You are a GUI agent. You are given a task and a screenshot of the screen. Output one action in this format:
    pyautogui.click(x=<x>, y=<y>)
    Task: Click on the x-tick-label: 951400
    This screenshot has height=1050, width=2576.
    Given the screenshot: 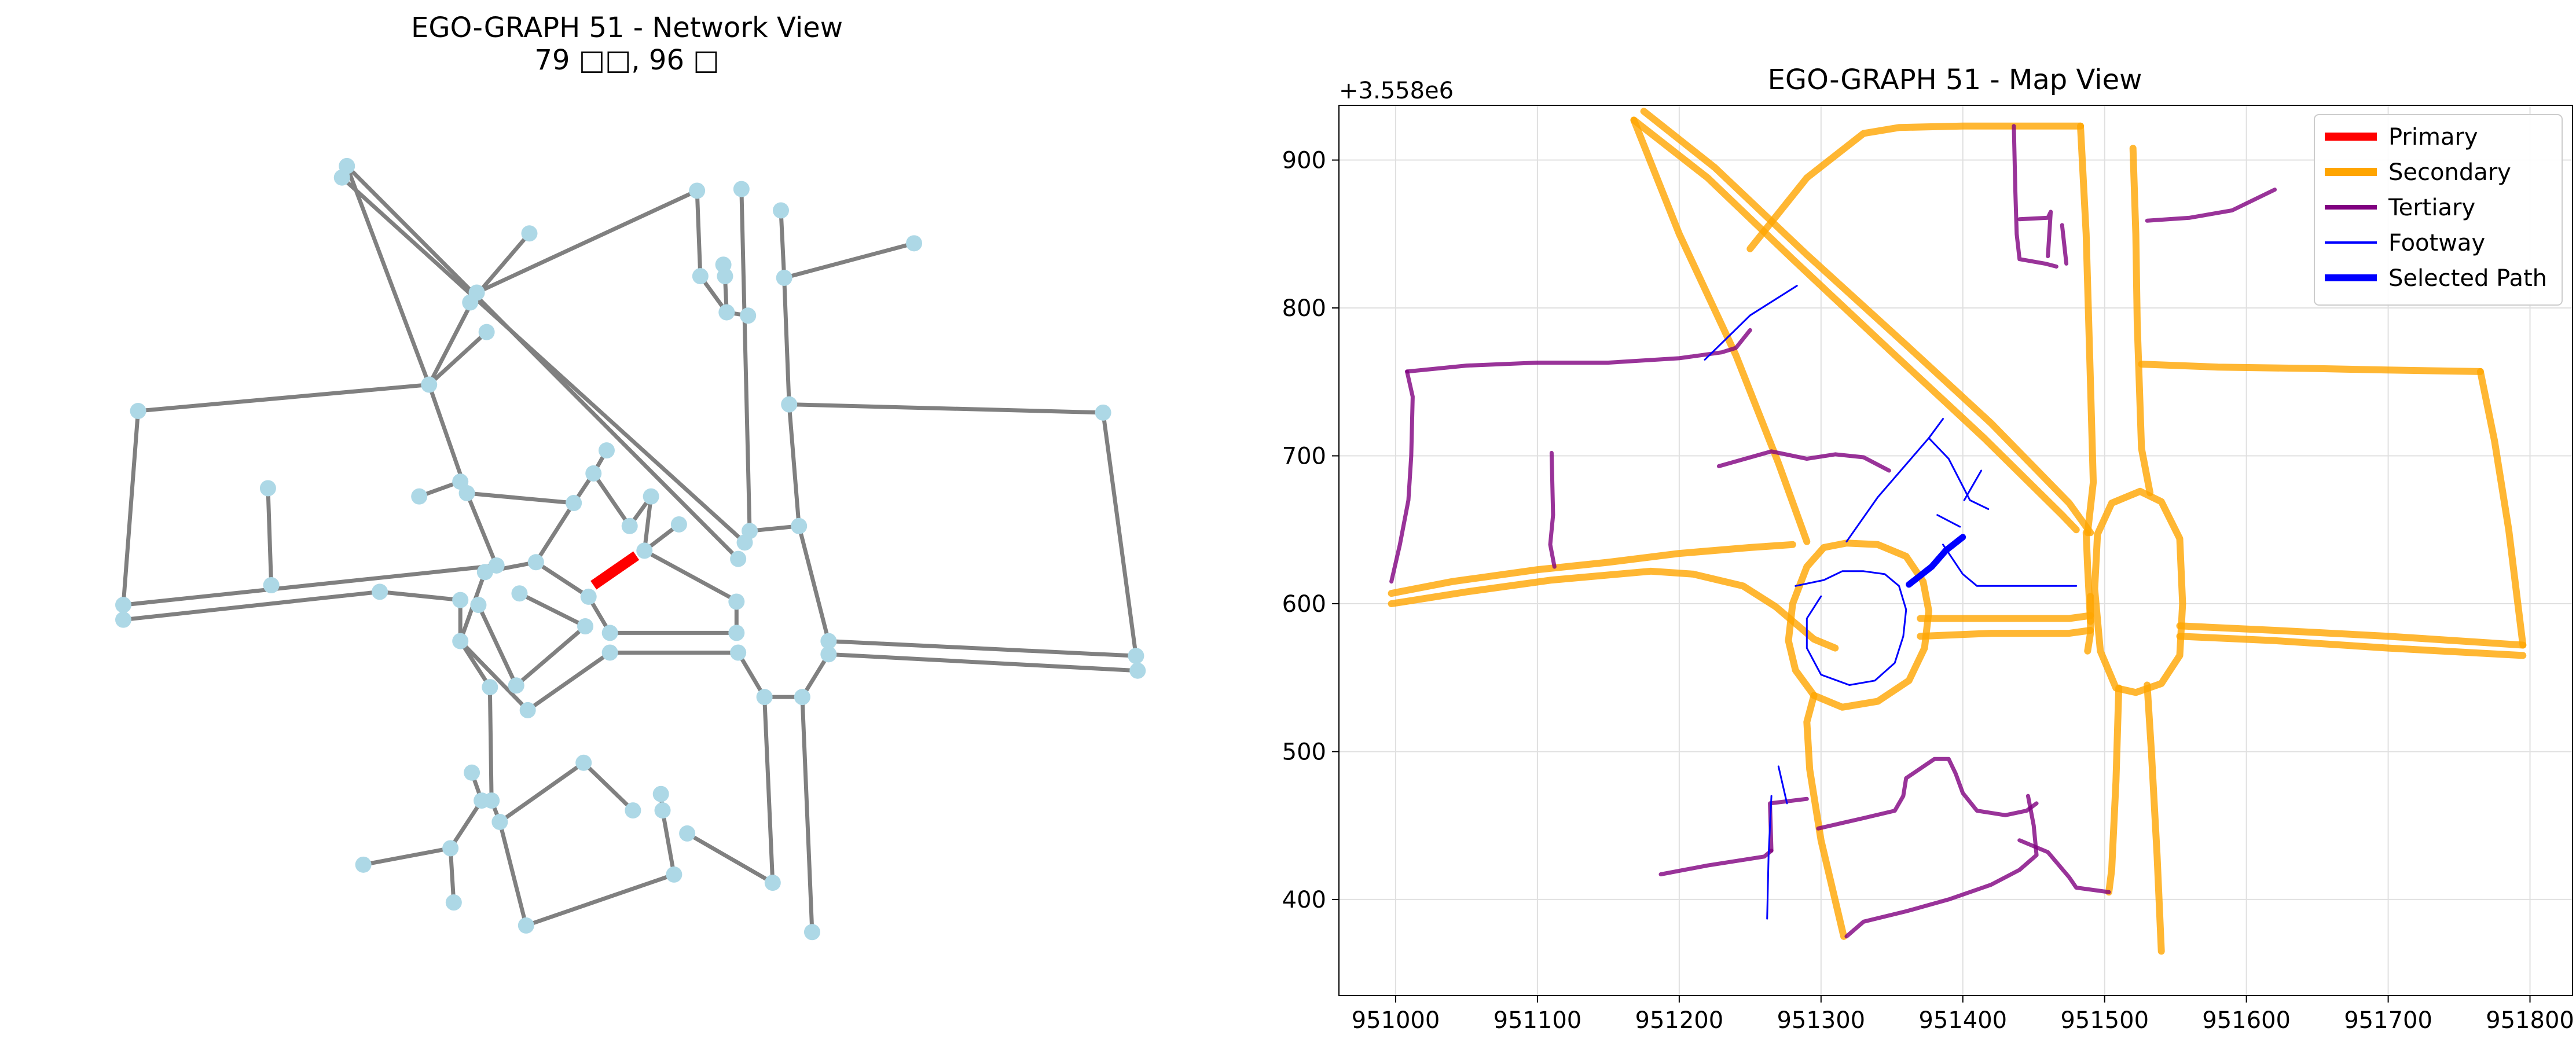 What is the action you would take?
    pyautogui.click(x=1962, y=1021)
    